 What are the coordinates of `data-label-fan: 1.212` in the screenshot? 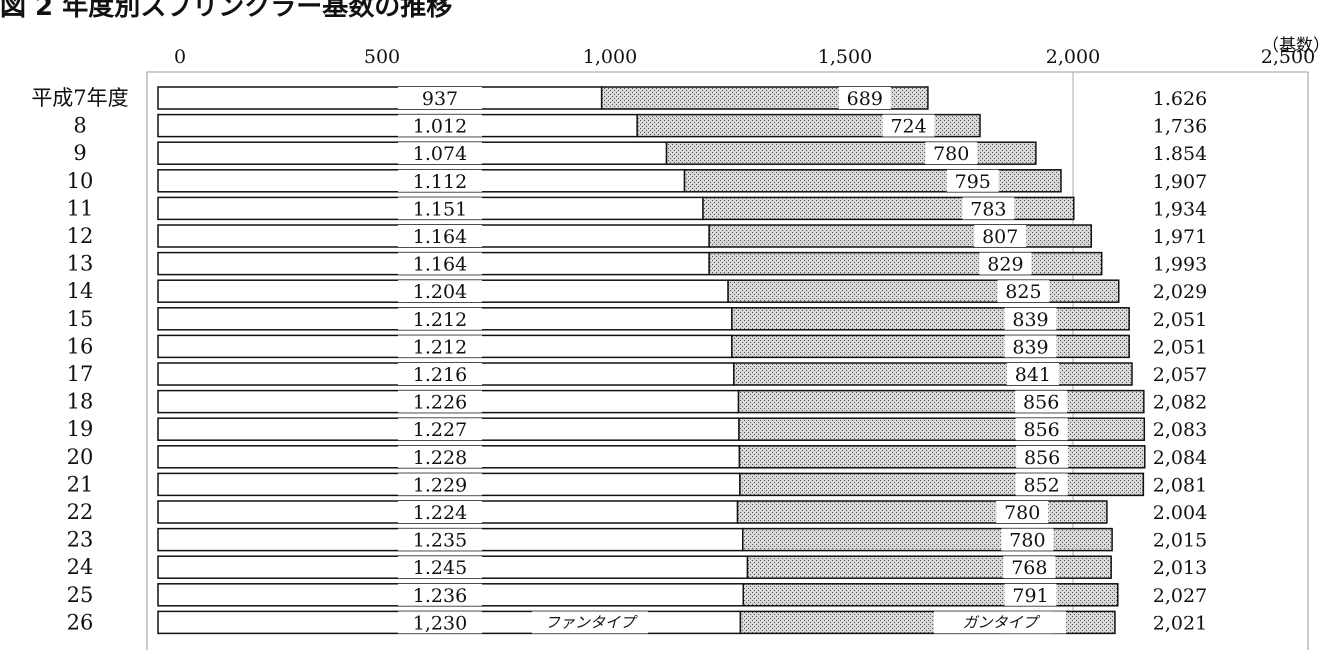 It's located at (440, 320).